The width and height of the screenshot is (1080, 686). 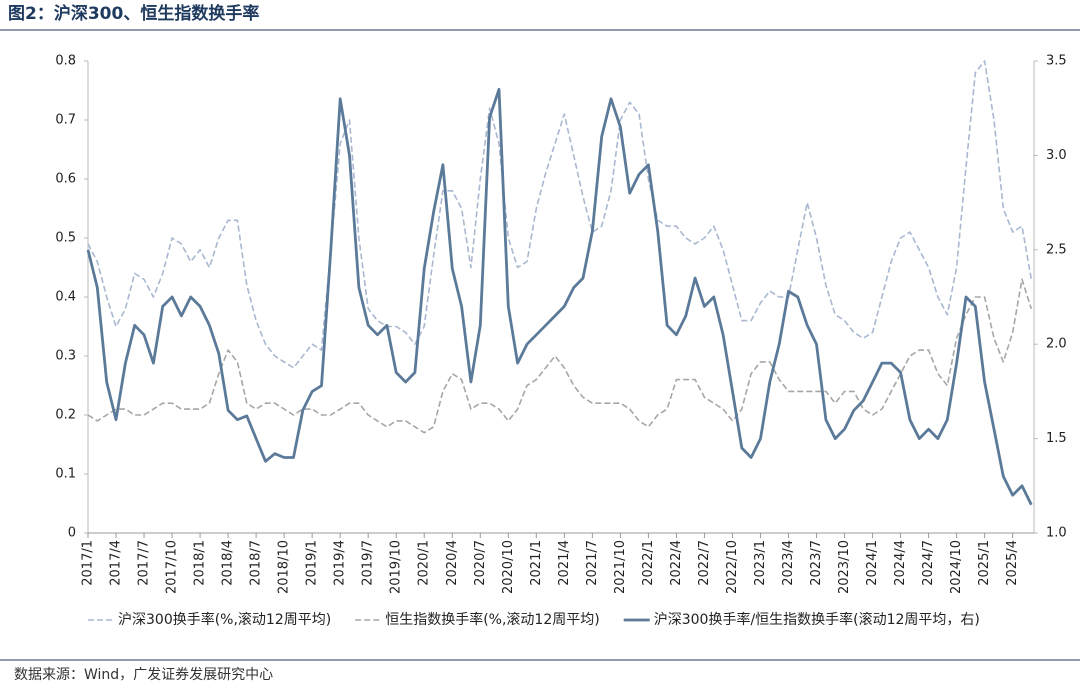 I want to click on x-tick-label: 2021/7, so click(x=592, y=563).